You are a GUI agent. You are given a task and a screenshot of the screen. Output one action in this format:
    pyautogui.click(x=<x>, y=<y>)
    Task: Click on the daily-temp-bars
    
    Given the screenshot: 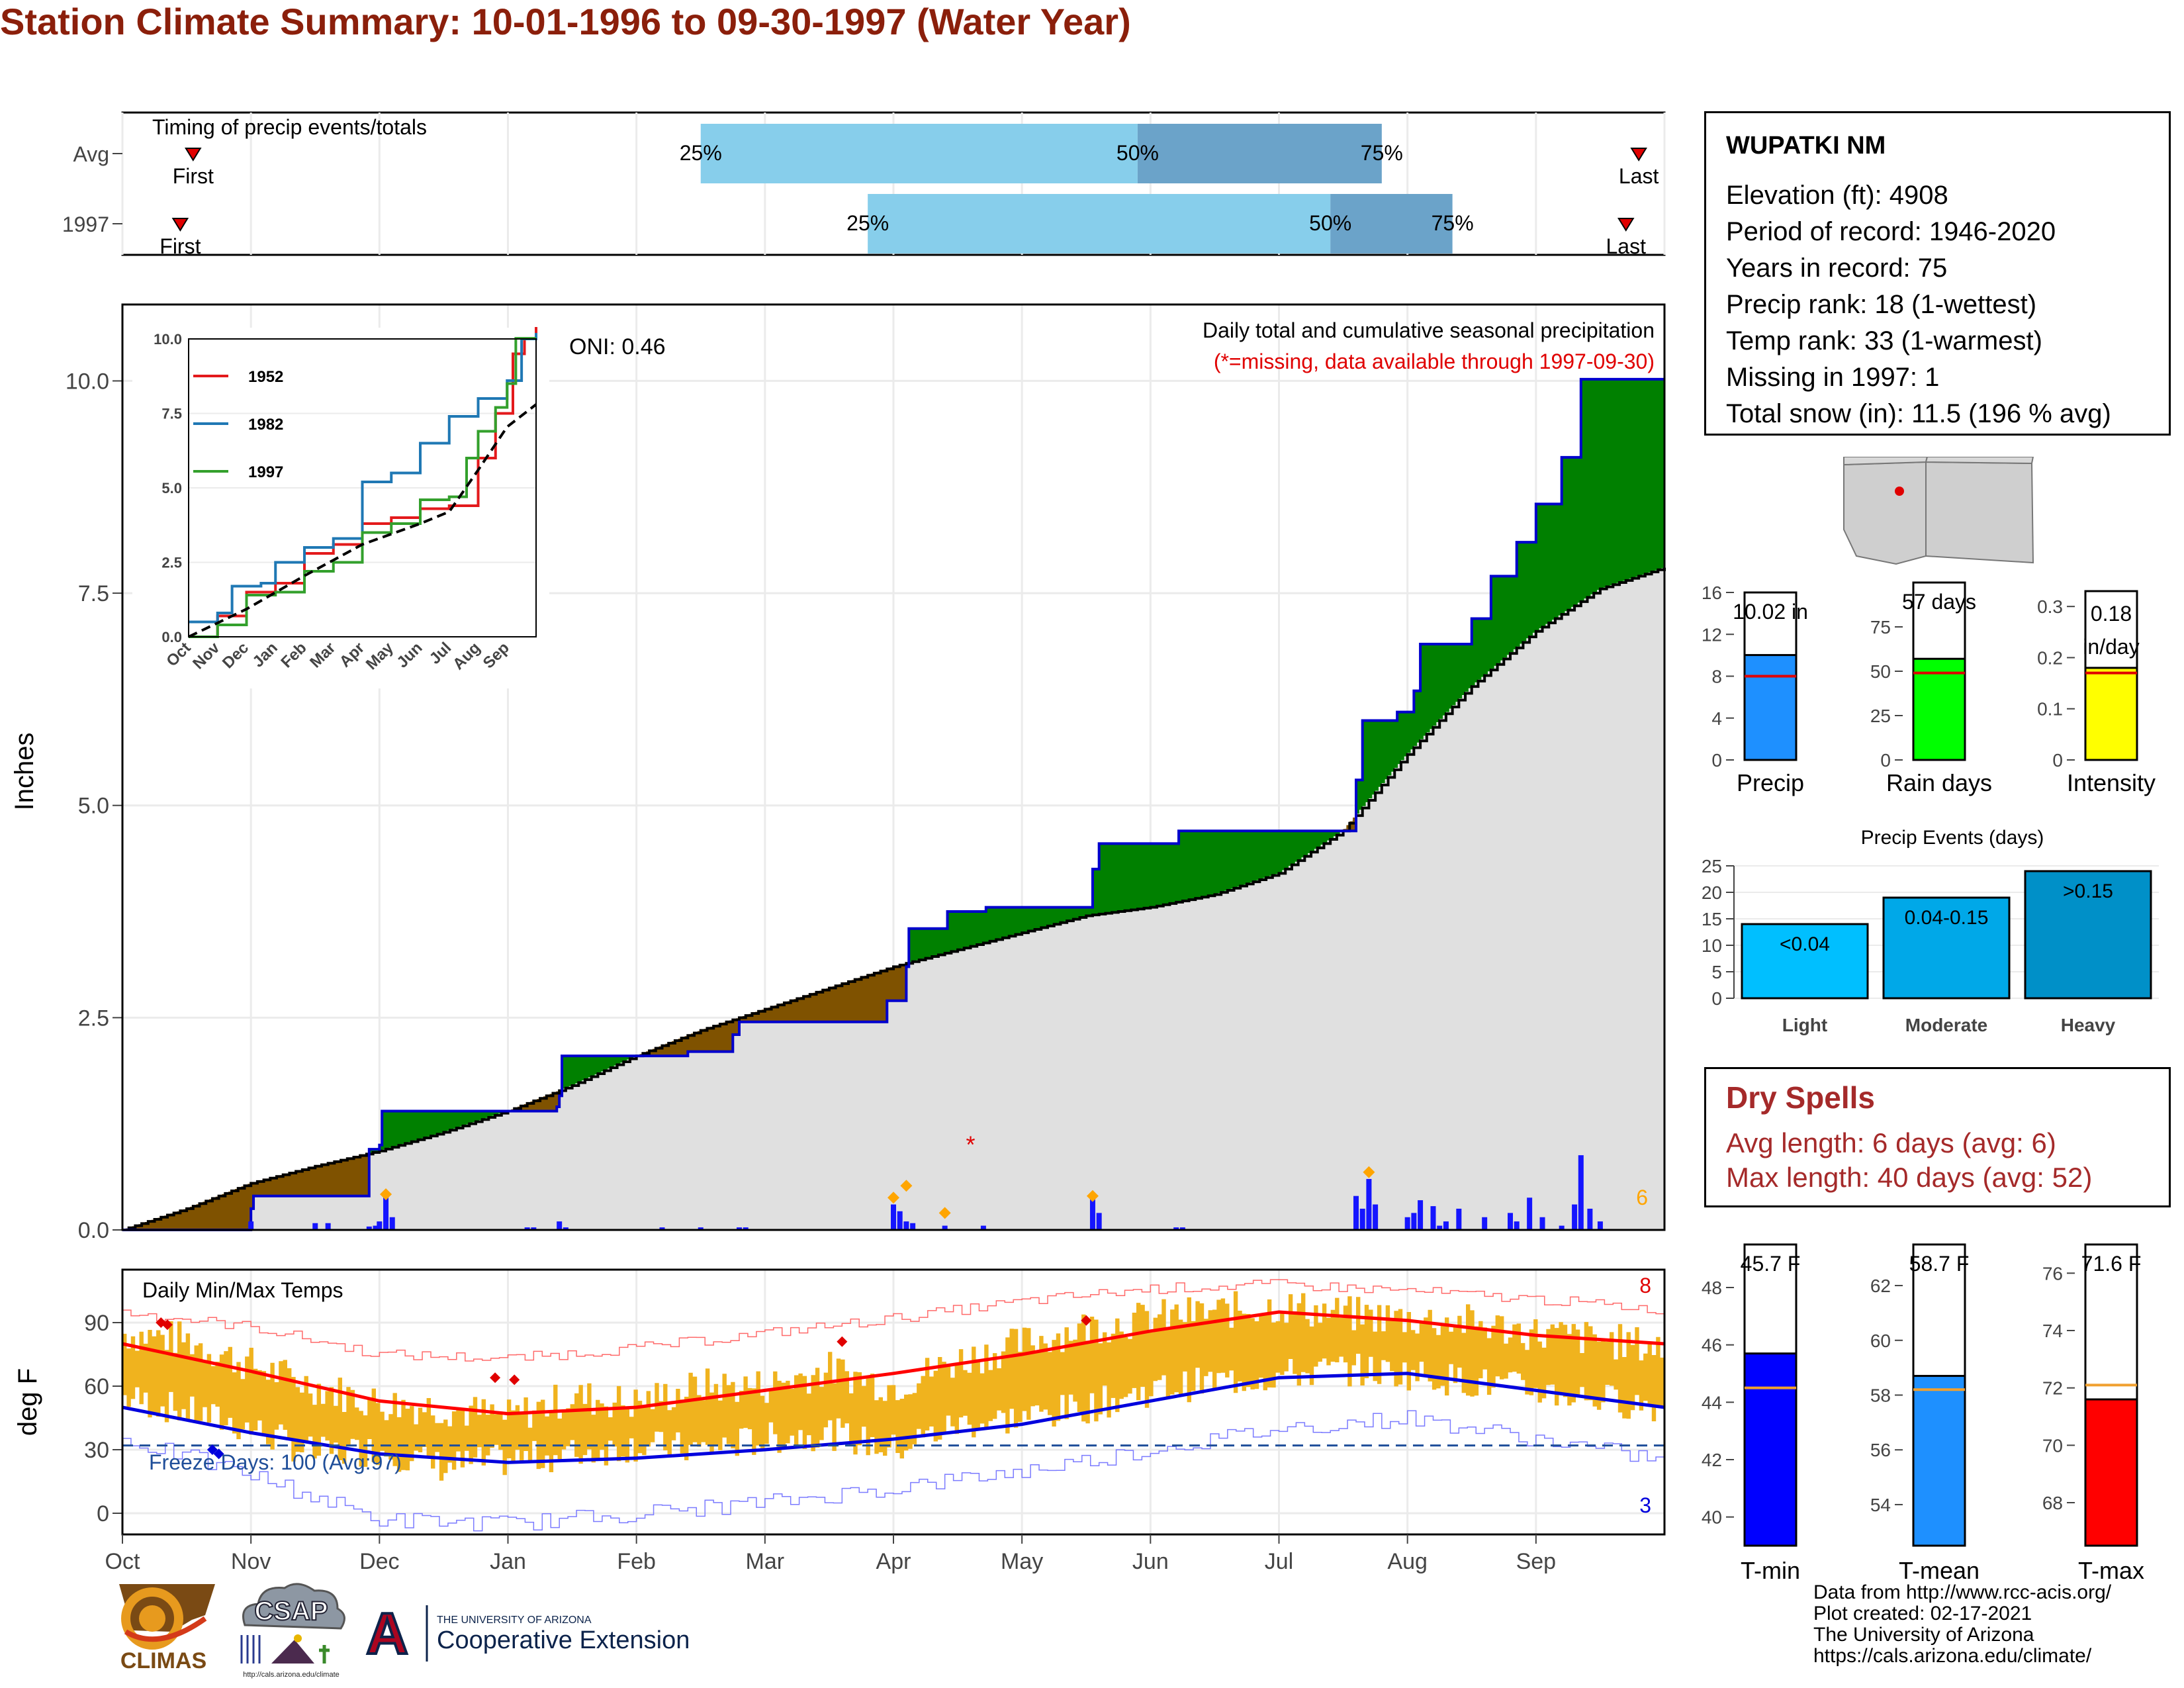 What is the action you would take?
    pyautogui.click(x=893, y=1386)
    